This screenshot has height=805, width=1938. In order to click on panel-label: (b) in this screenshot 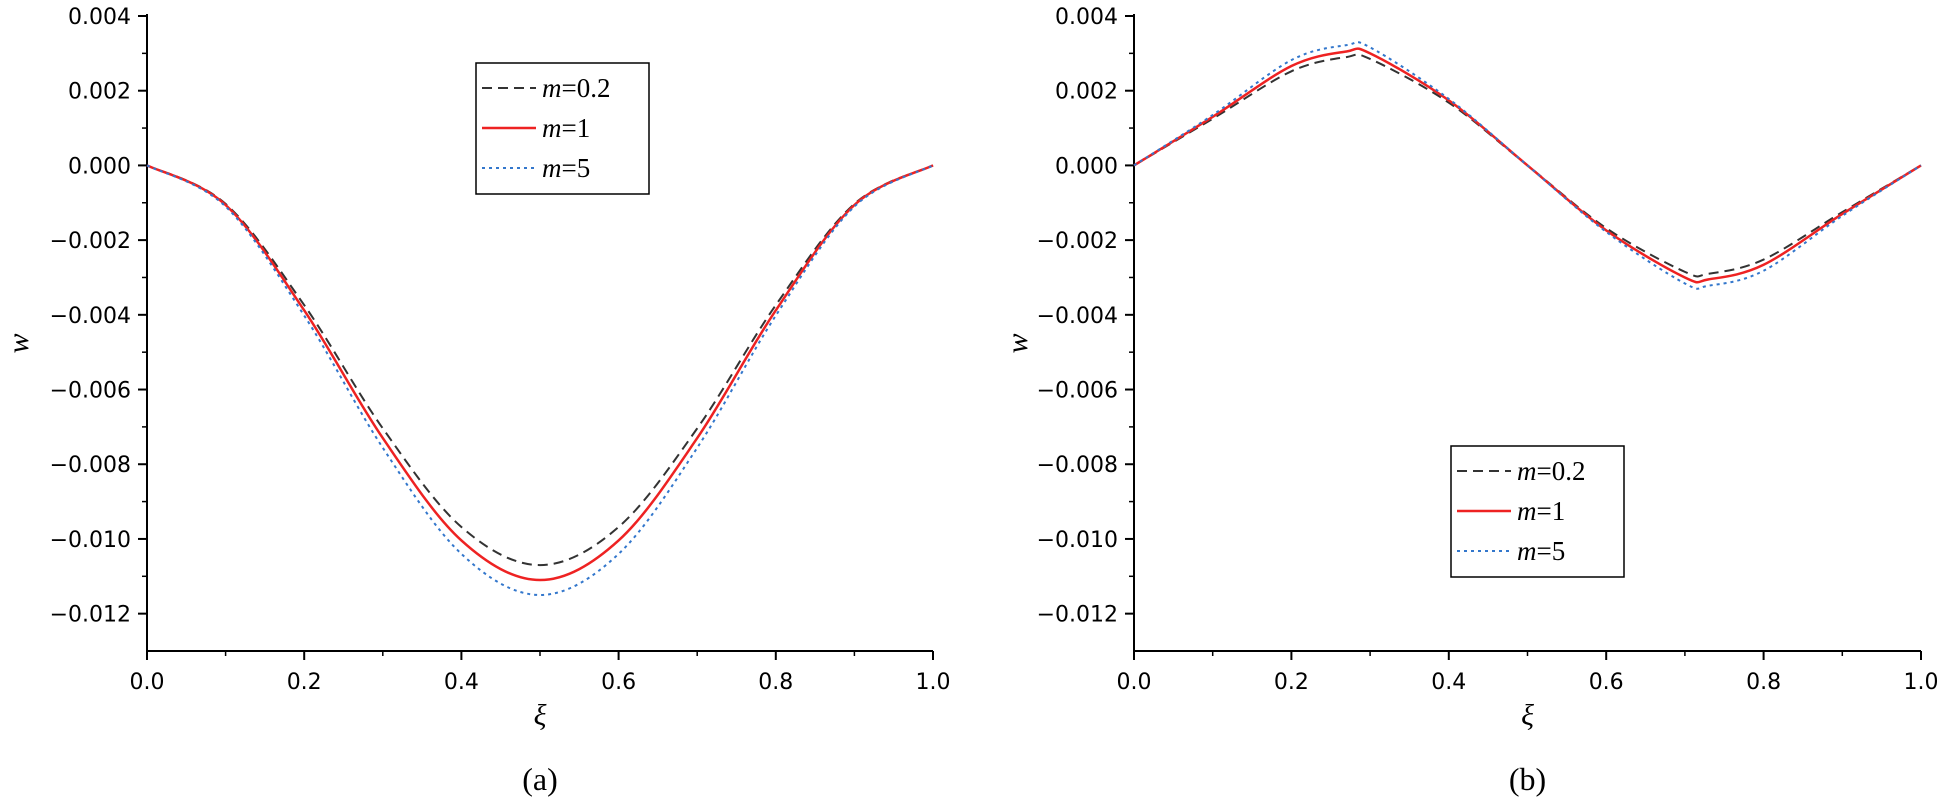, I will do `click(1527, 779)`.